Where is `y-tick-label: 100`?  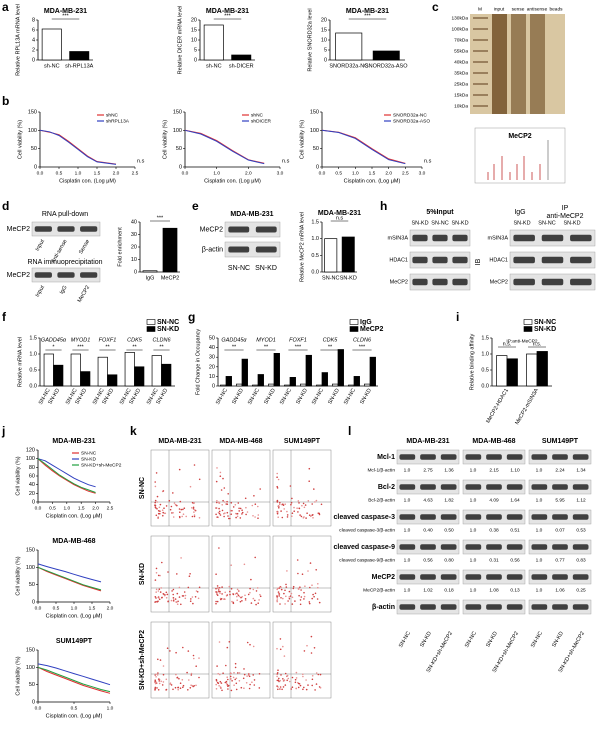
y-tick-label: 100 is located at coordinates (177, 131).